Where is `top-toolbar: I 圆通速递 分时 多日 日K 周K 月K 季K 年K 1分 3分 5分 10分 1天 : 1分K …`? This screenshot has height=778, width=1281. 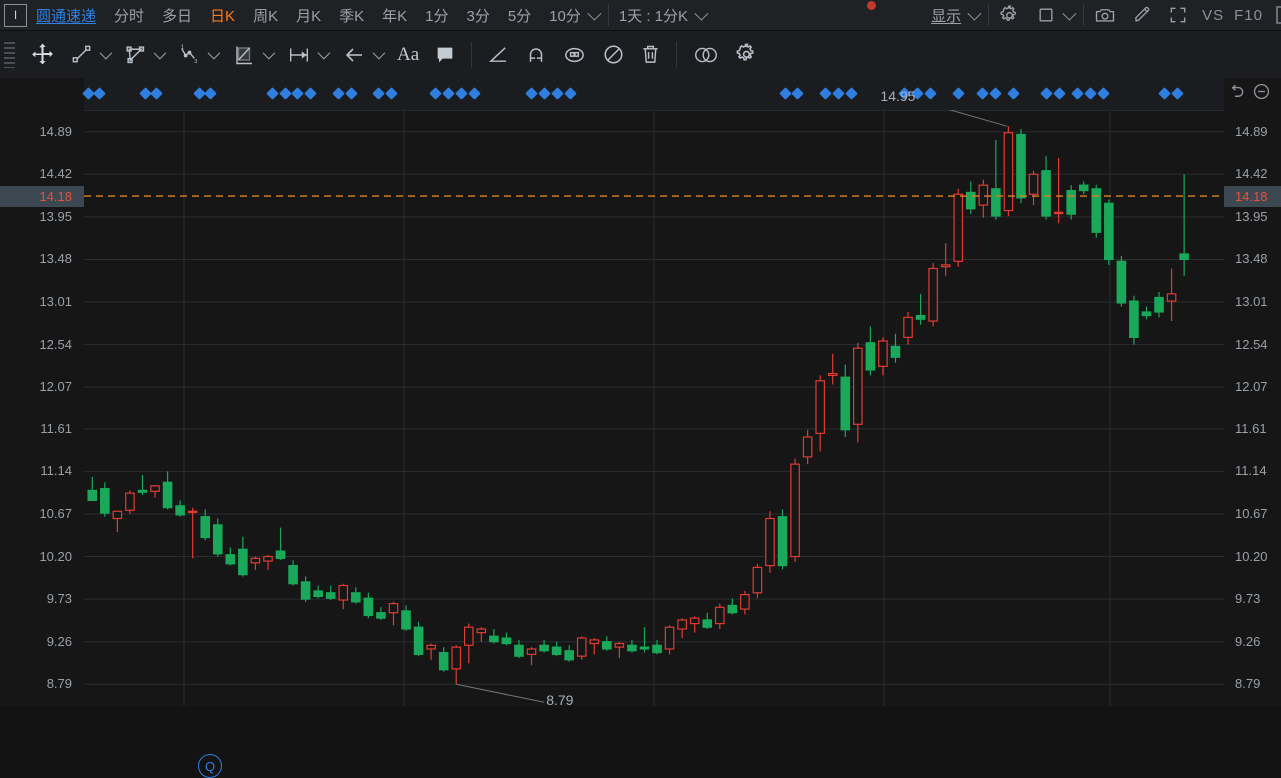 top-toolbar: I 圆通速递 分时 多日 日K 周K 月K 季K 年K 1分 3分 5分 10分 1天 : 1分K … is located at coordinates (640, 15).